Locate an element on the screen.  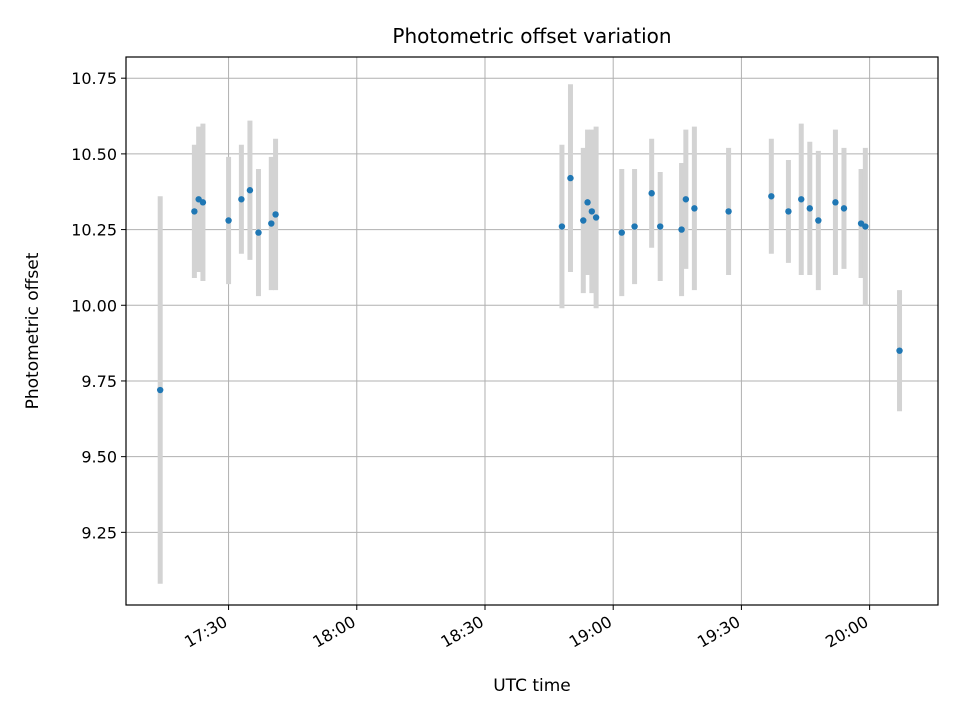
y-tick-label: 10.25 is located at coordinates (94, 230).